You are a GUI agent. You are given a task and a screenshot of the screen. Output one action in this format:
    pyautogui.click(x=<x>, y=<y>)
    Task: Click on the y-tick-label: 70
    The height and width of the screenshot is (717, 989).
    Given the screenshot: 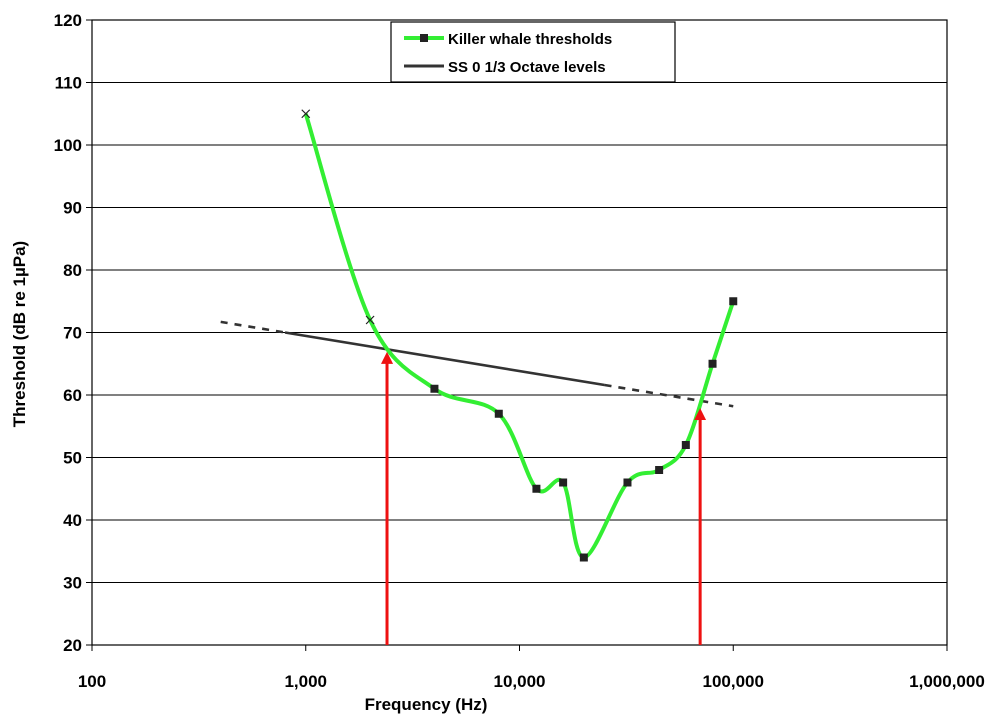 What is the action you would take?
    pyautogui.click(x=72, y=333)
    